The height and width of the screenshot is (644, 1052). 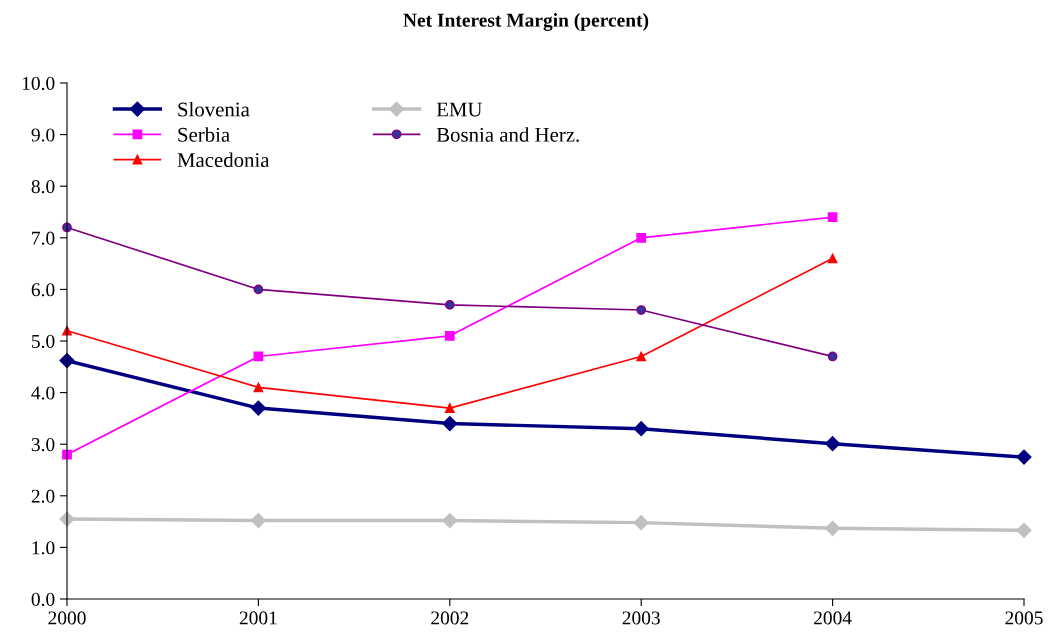 I want to click on legend-label: Macedonia, so click(x=223, y=160).